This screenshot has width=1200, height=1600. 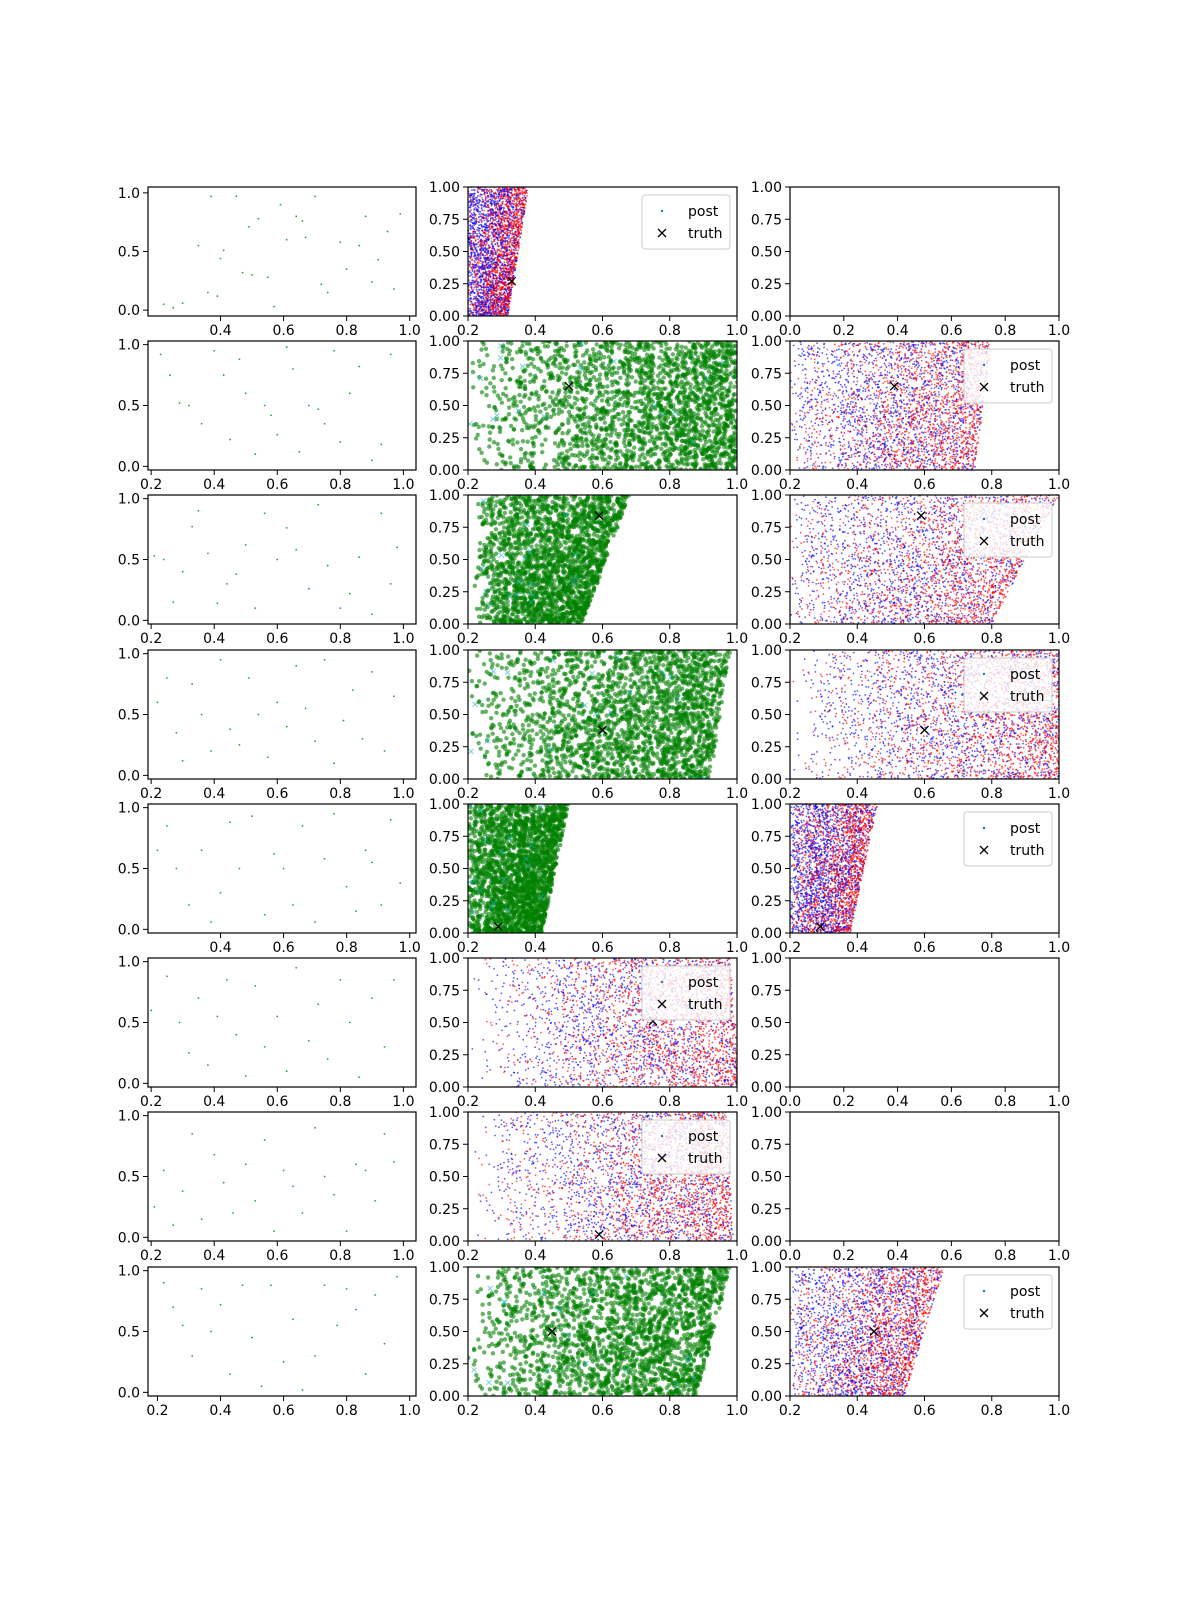 I want to click on y-tick-label: 0.50, so click(x=766, y=253).